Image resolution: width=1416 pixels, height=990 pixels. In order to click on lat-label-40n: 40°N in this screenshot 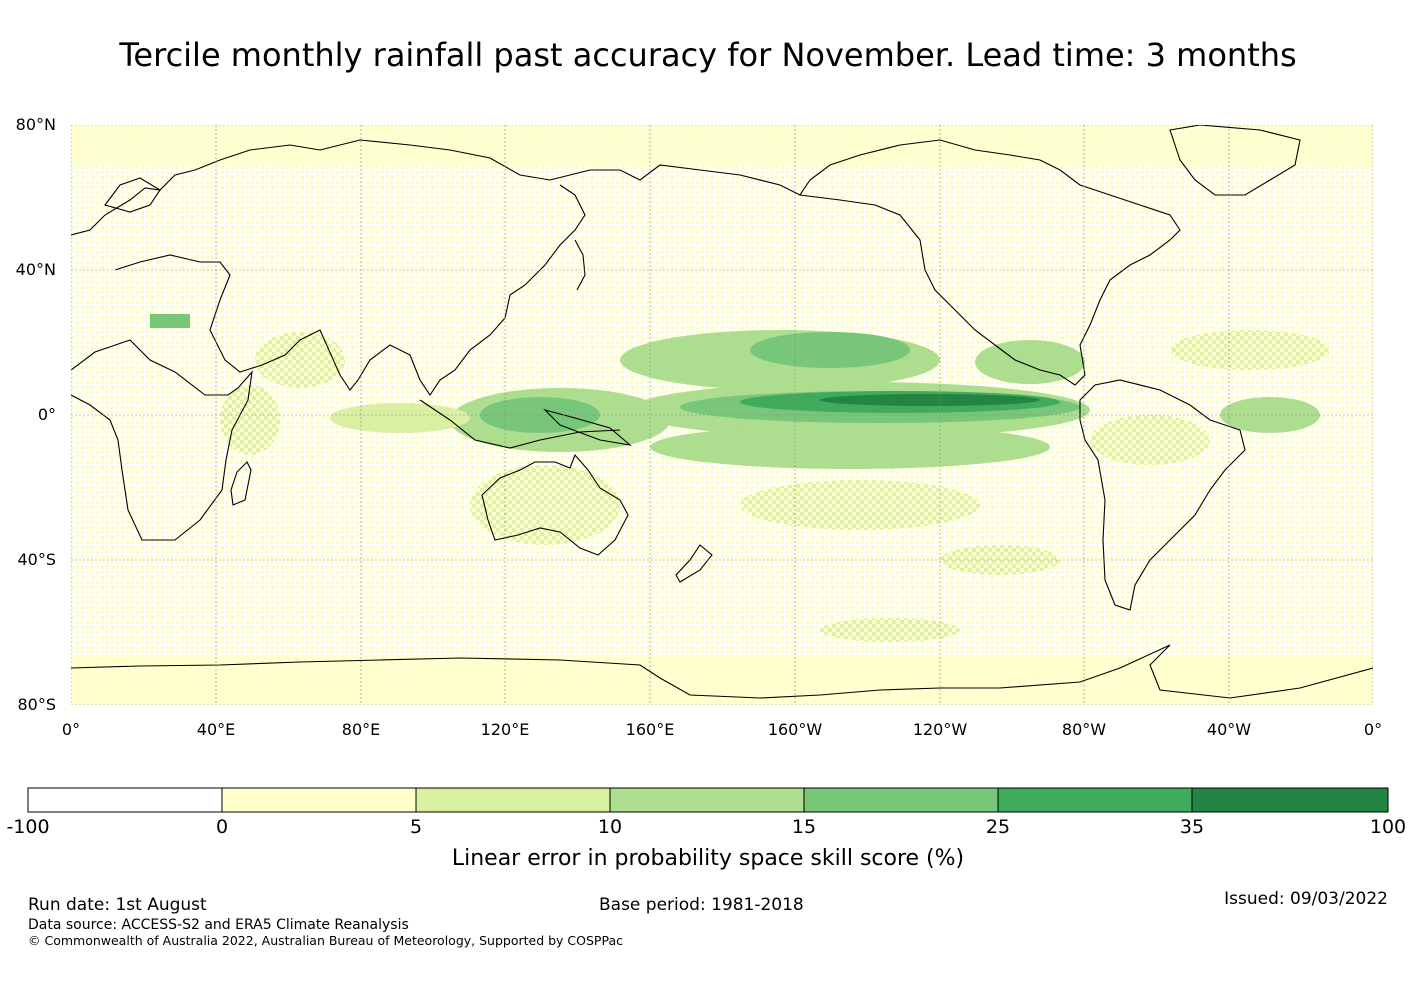, I will do `click(35, 269)`.